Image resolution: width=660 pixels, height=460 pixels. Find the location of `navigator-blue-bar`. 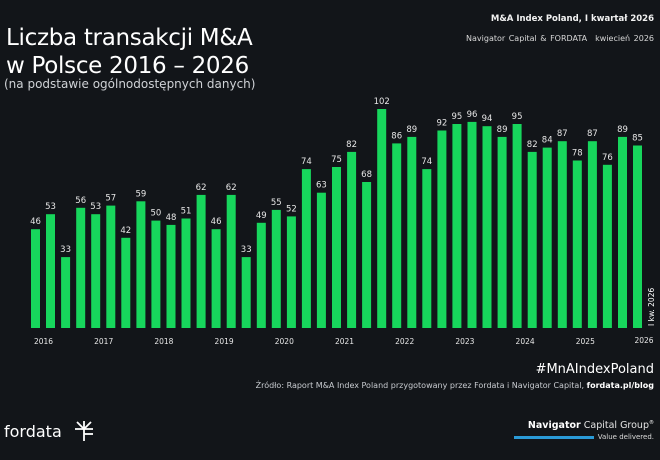

navigator-blue-bar is located at coordinates (553, 437).